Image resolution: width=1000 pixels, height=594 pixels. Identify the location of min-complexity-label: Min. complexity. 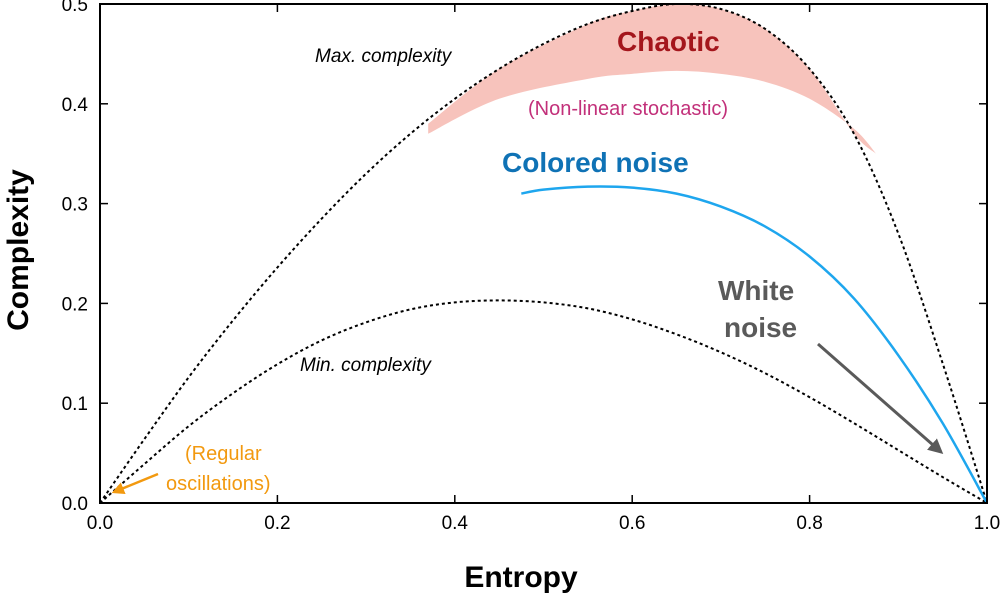
(366, 365).